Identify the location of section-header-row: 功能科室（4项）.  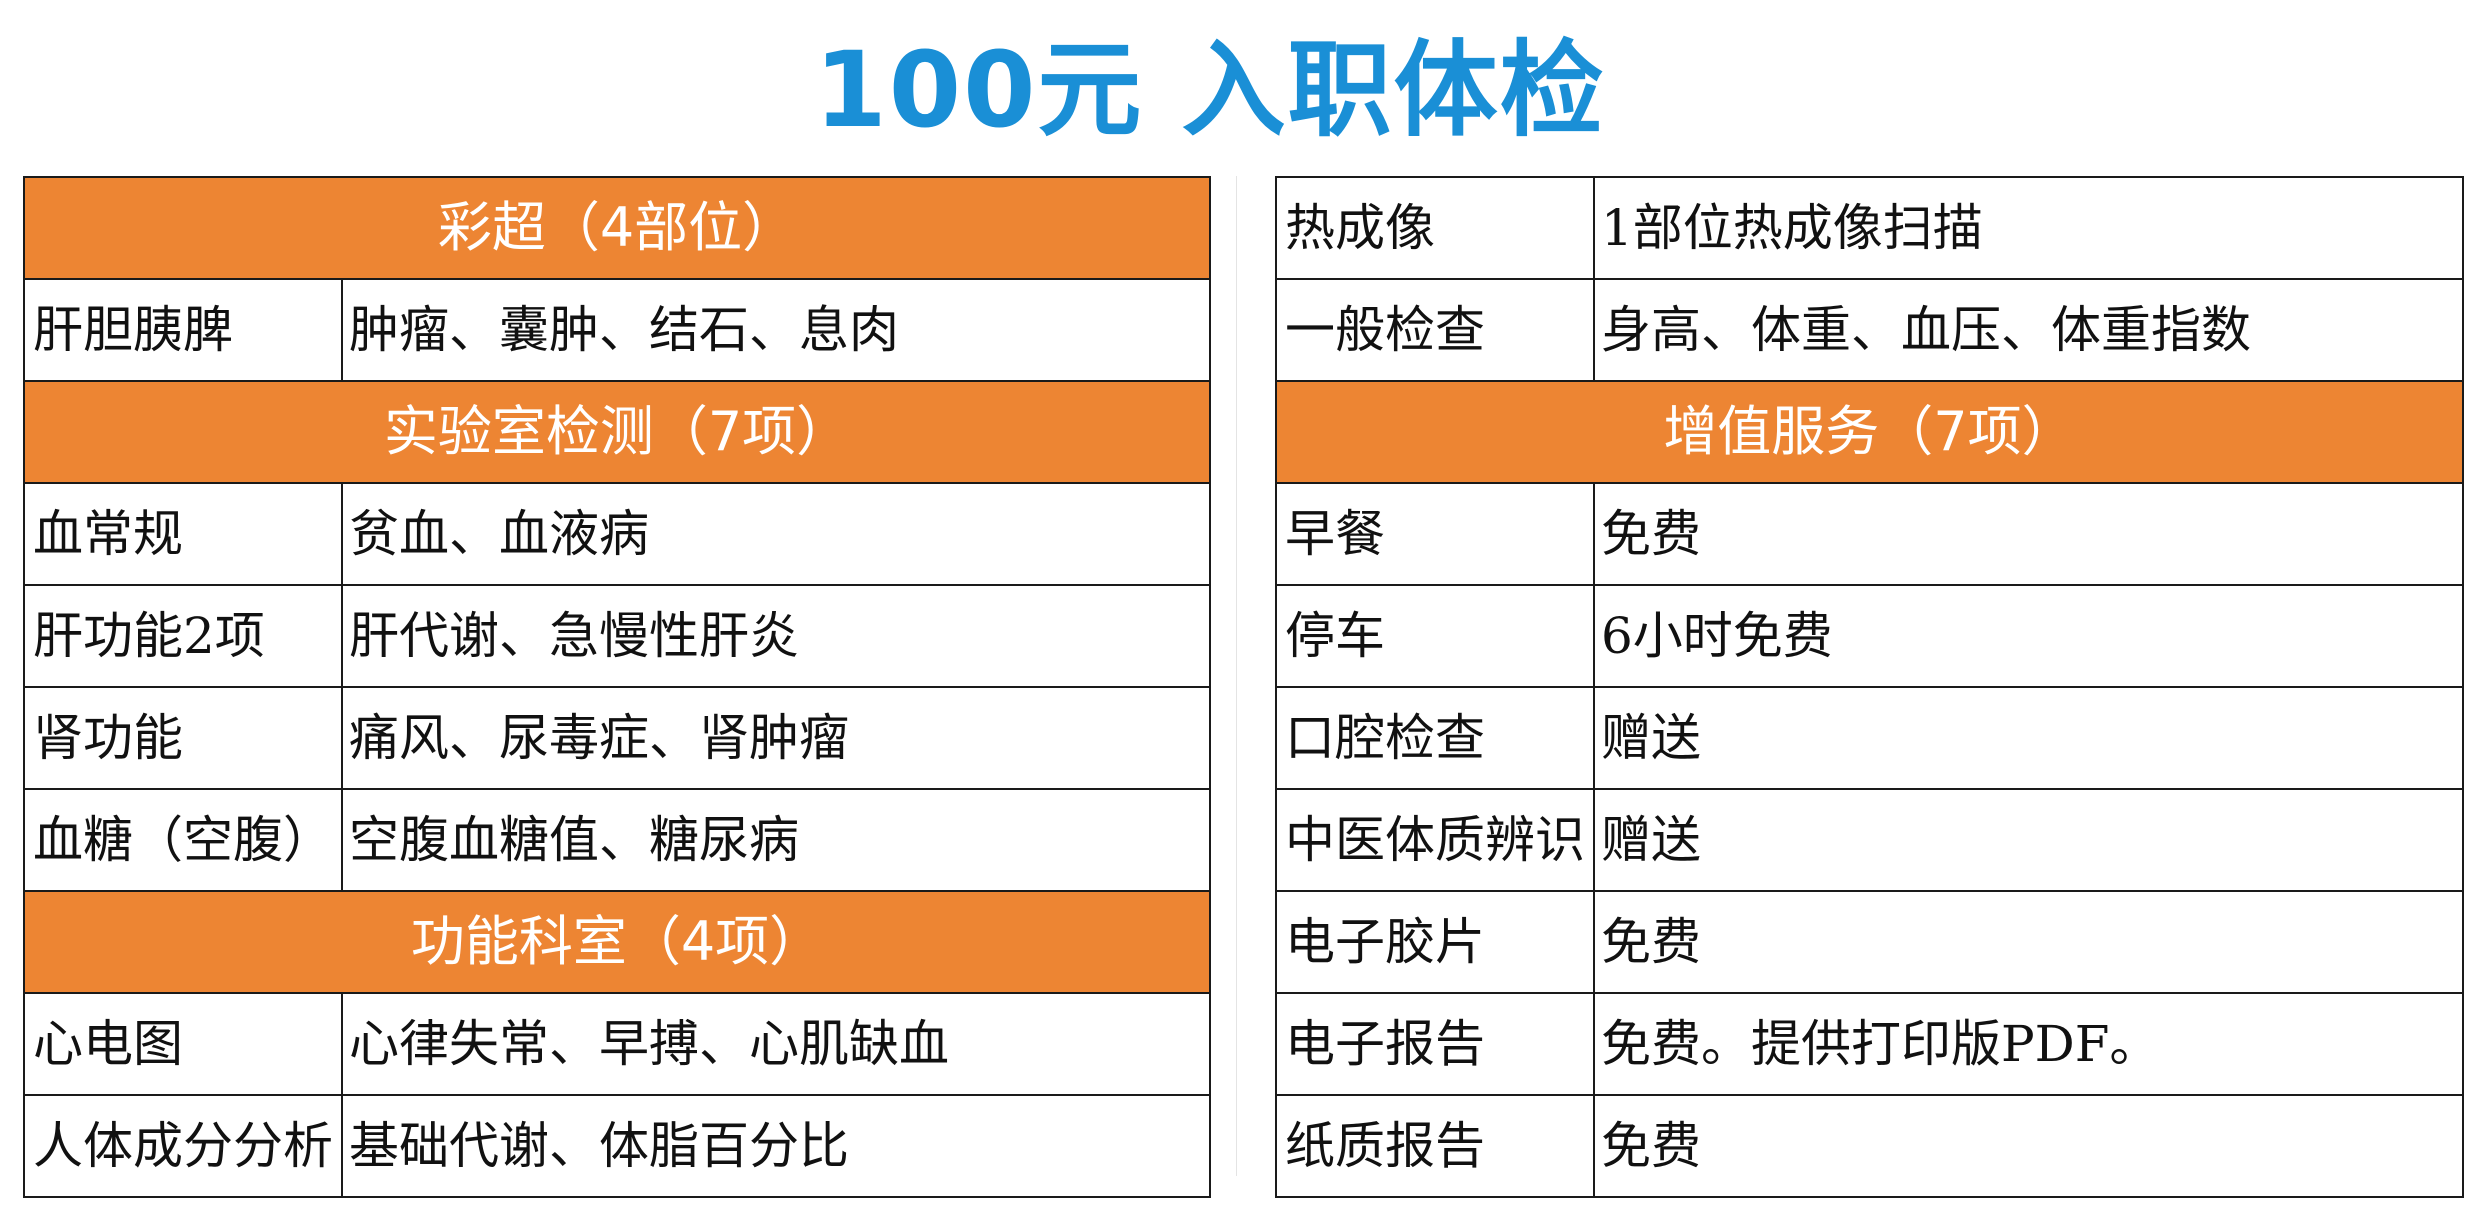
(617, 942).